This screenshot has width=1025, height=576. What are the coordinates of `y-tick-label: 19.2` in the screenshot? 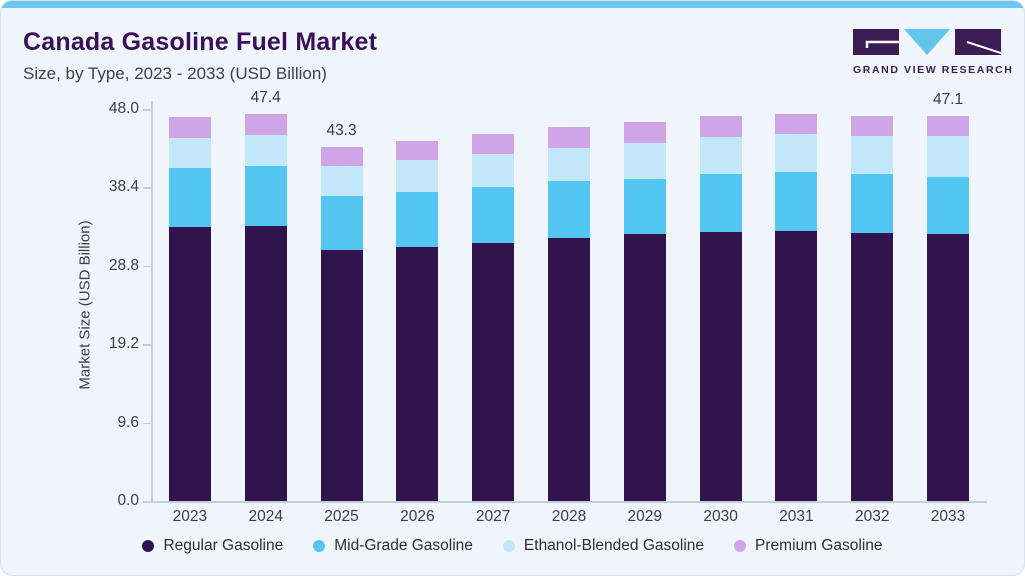 It's located at (123, 344).